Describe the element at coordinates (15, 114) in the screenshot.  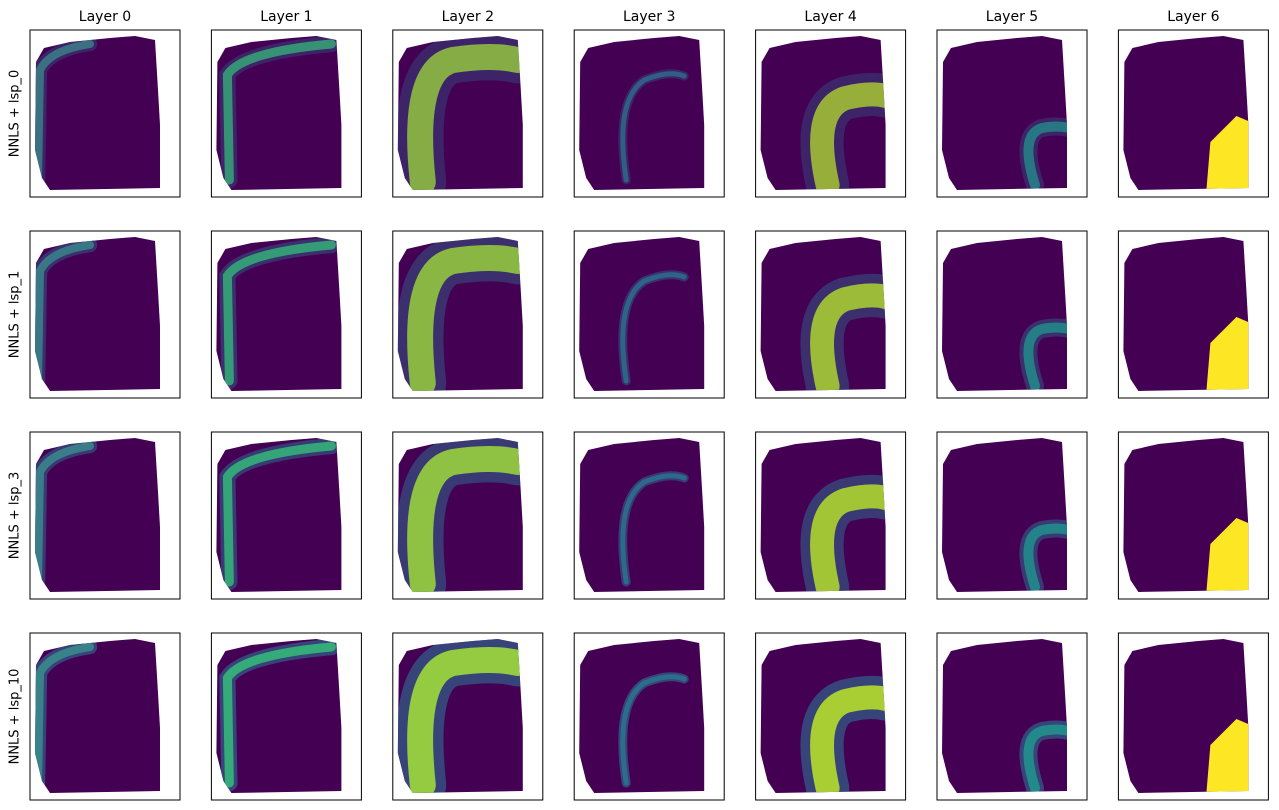
I see `row-label: NNLS + lsp_0` at that location.